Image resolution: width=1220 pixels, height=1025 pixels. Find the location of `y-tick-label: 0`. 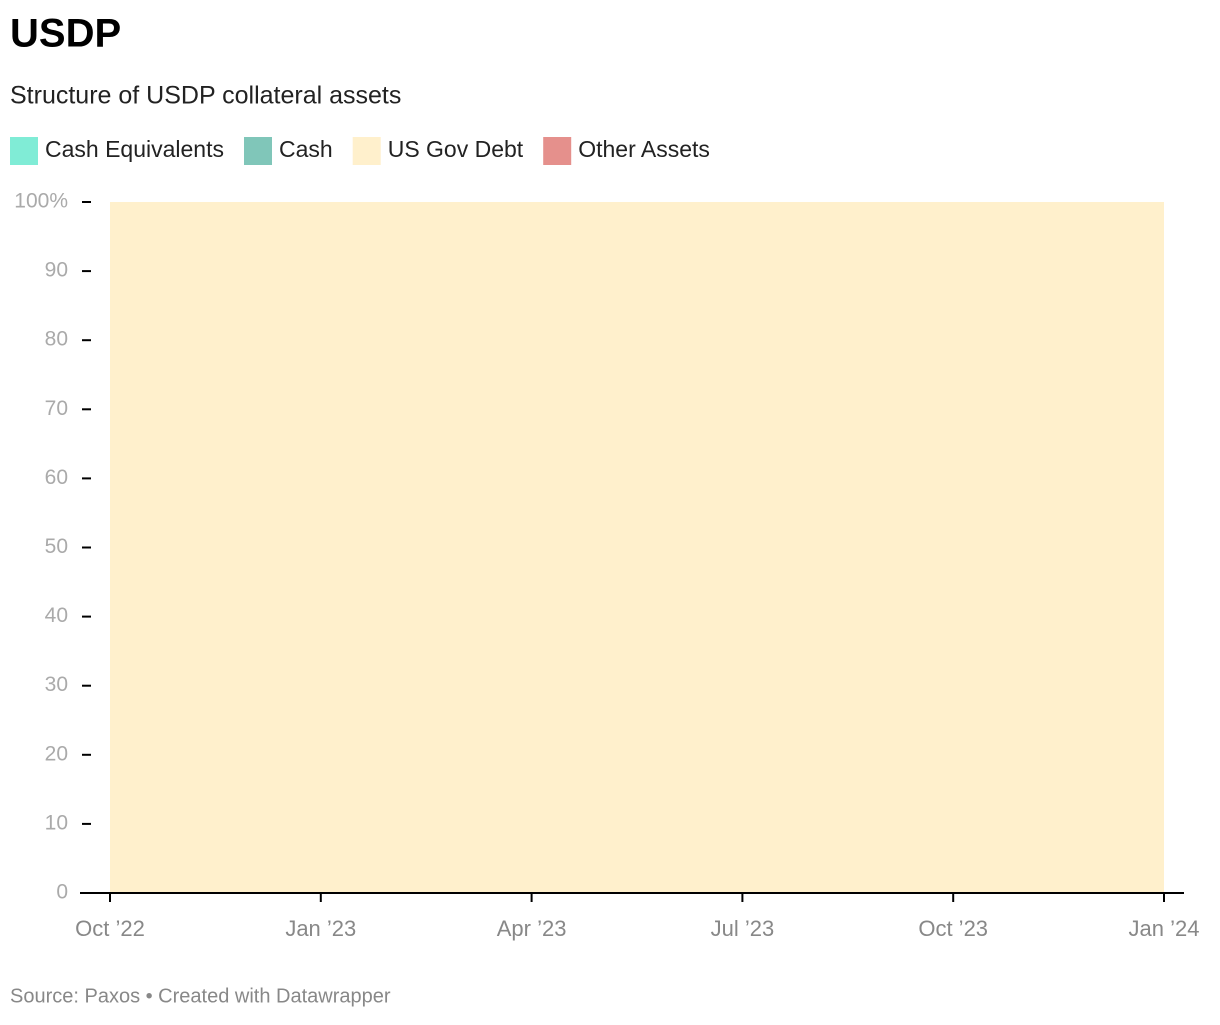

y-tick-label: 0 is located at coordinates (62, 892).